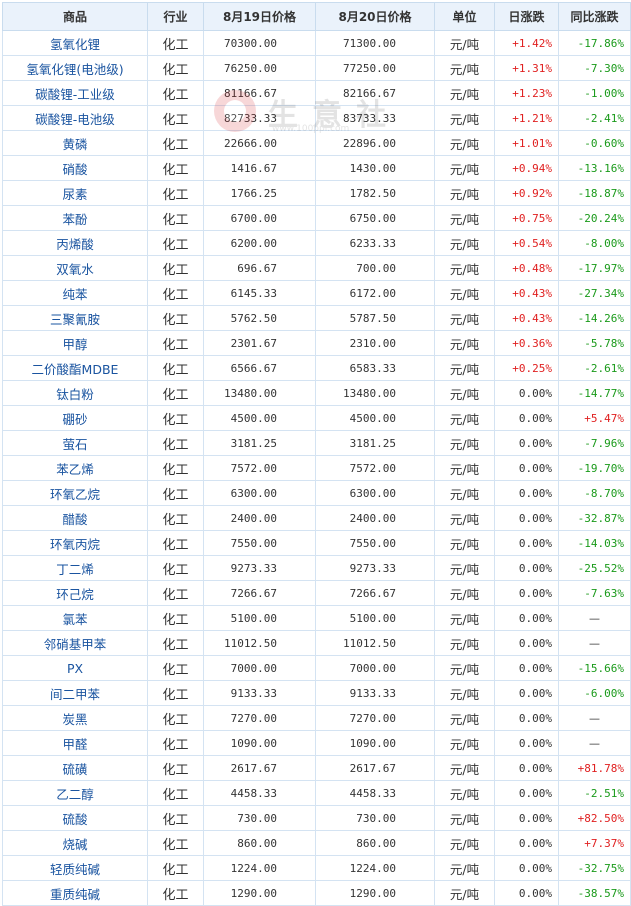  I want to click on yoy-change-cell: -14.03%, so click(594, 543).